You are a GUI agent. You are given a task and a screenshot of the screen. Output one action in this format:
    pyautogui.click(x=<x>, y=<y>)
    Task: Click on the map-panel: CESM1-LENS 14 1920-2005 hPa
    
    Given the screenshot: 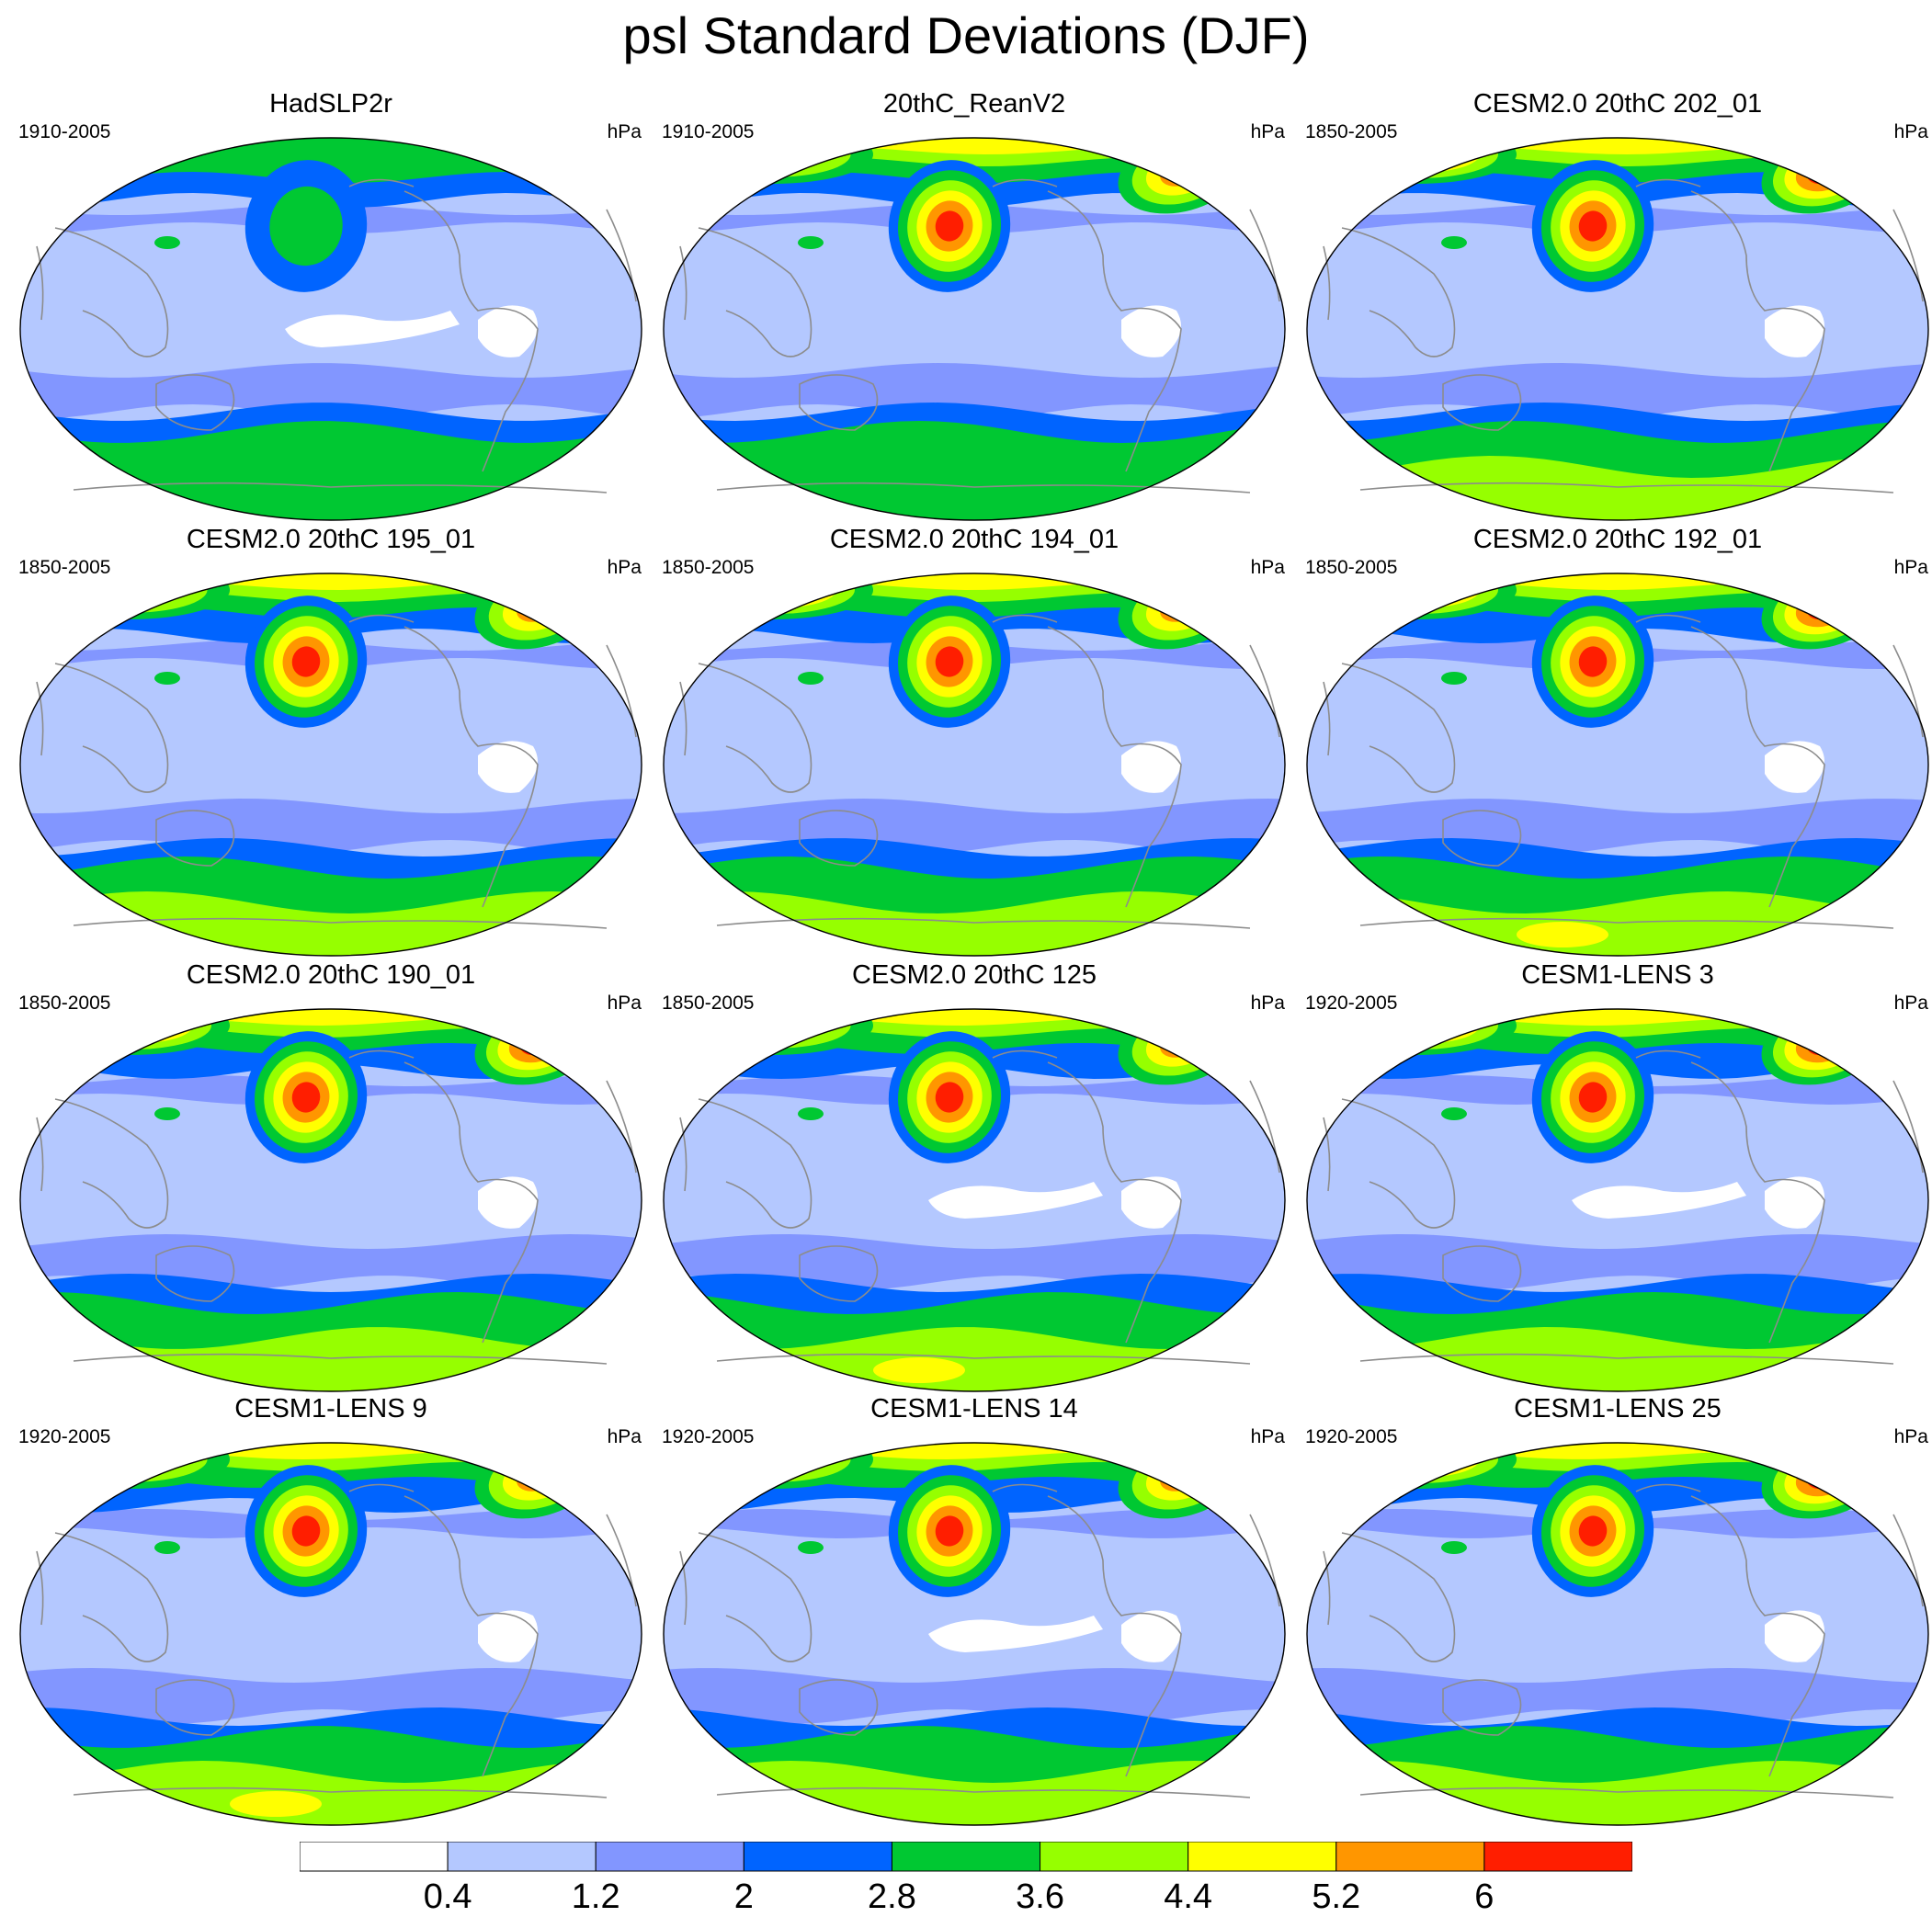 What is the action you would take?
    pyautogui.click(x=975, y=1612)
    